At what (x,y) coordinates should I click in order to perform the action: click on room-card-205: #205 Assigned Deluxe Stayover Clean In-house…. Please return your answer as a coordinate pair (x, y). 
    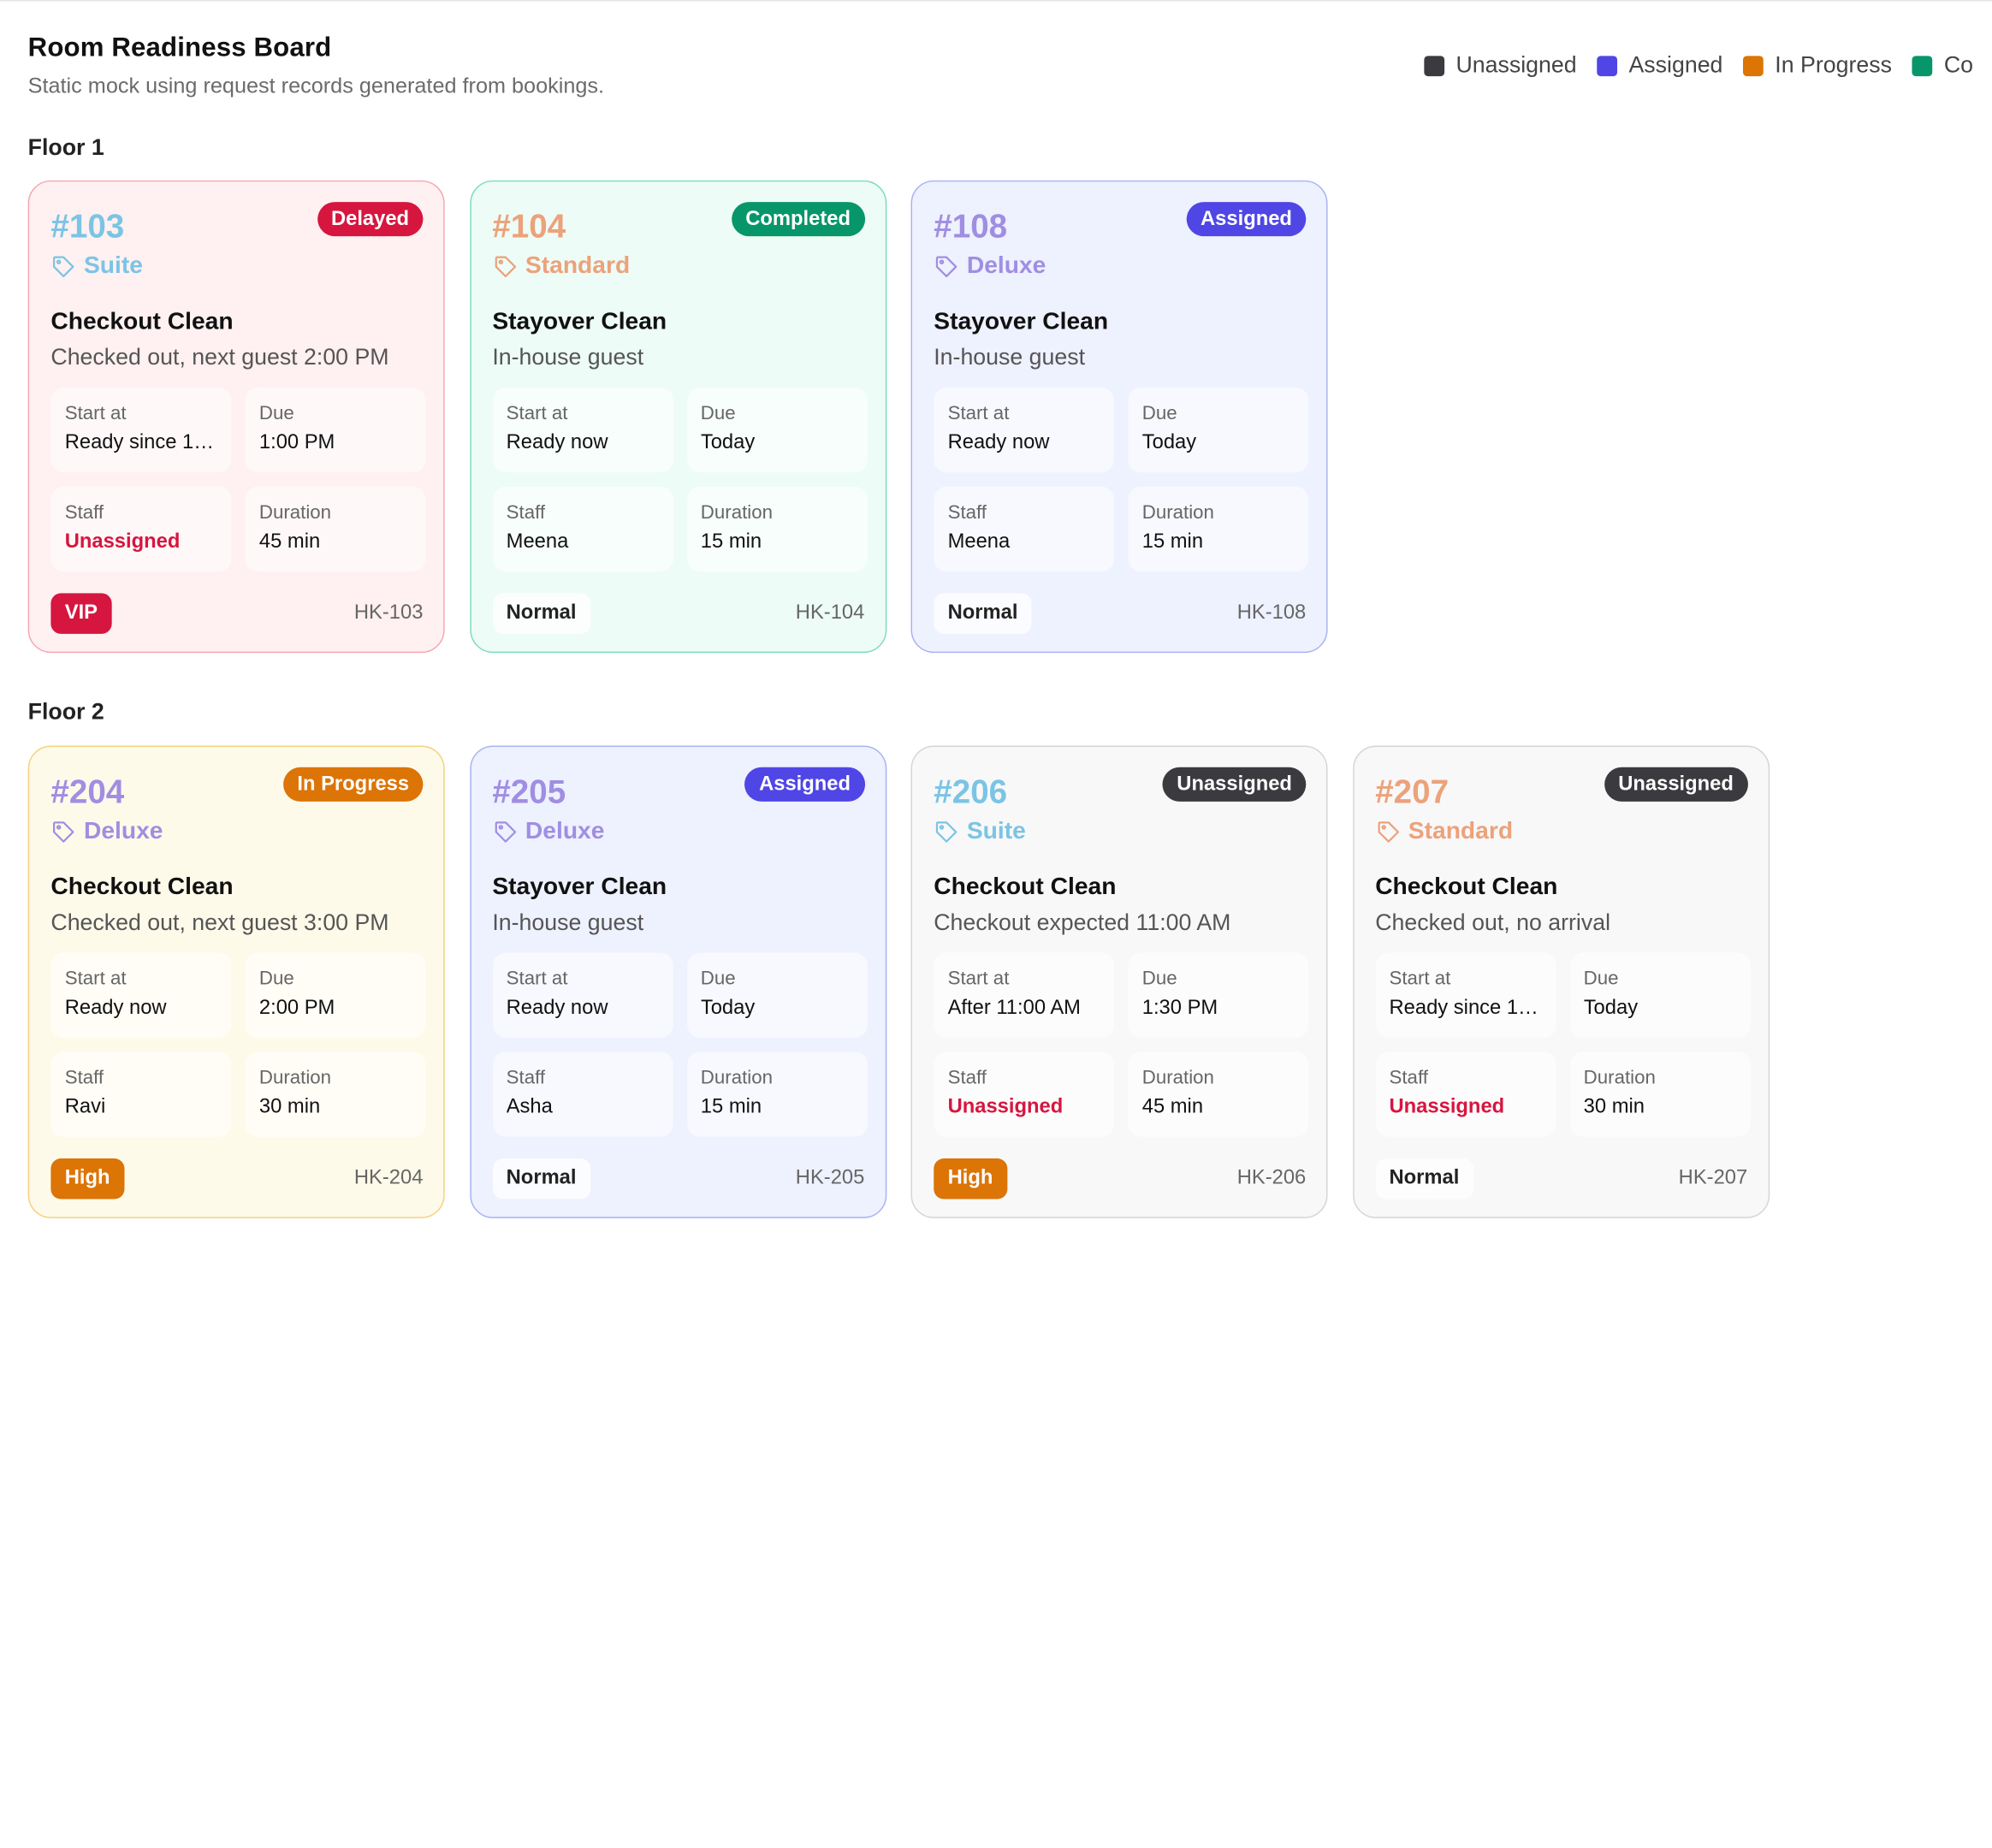
    Looking at the image, I should click on (677, 981).